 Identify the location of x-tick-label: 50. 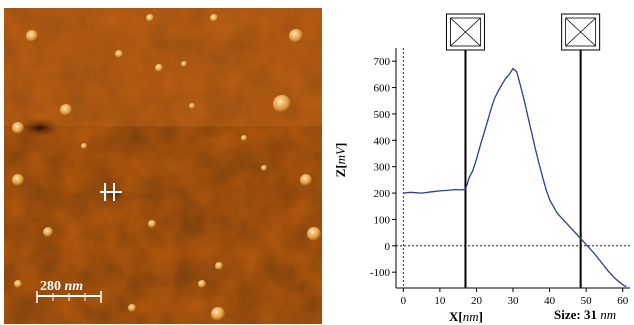
(587, 301).